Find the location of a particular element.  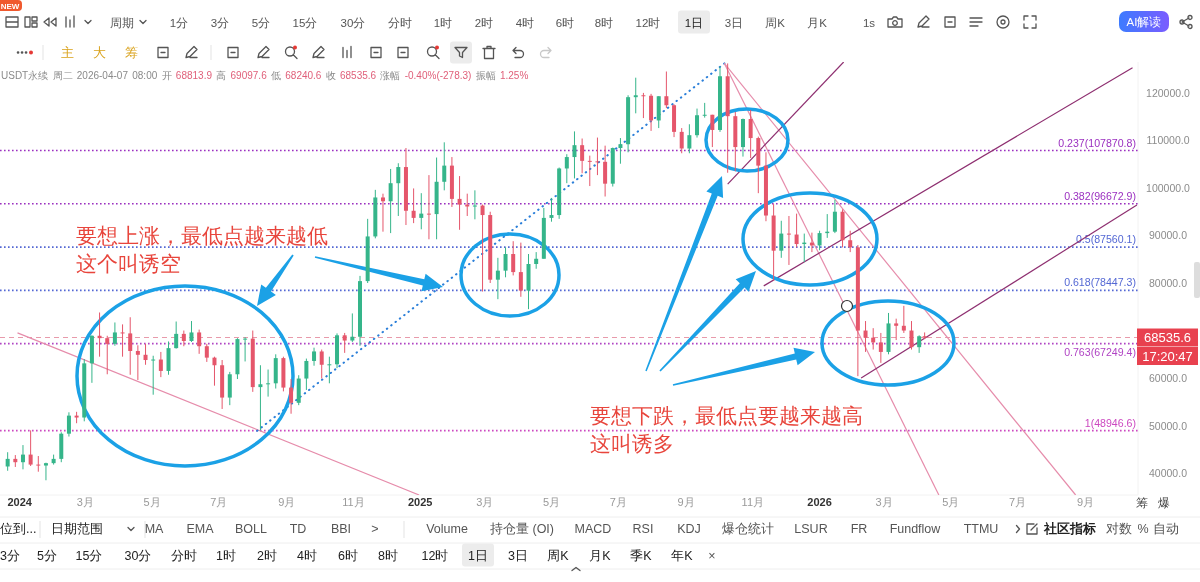

y-tick-label: 40000.0 is located at coordinates (1168, 473).